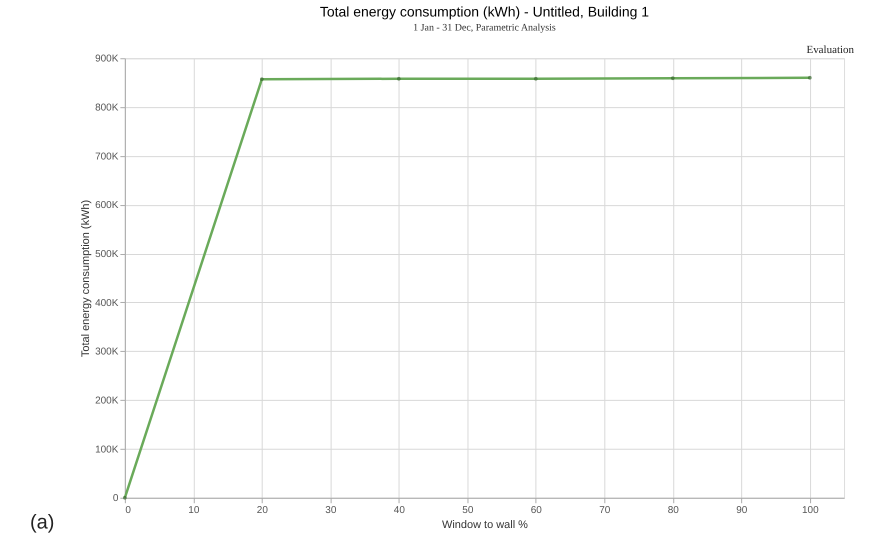  Describe the element at coordinates (107, 401) in the screenshot. I see `y-tick-label: 200K` at that location.